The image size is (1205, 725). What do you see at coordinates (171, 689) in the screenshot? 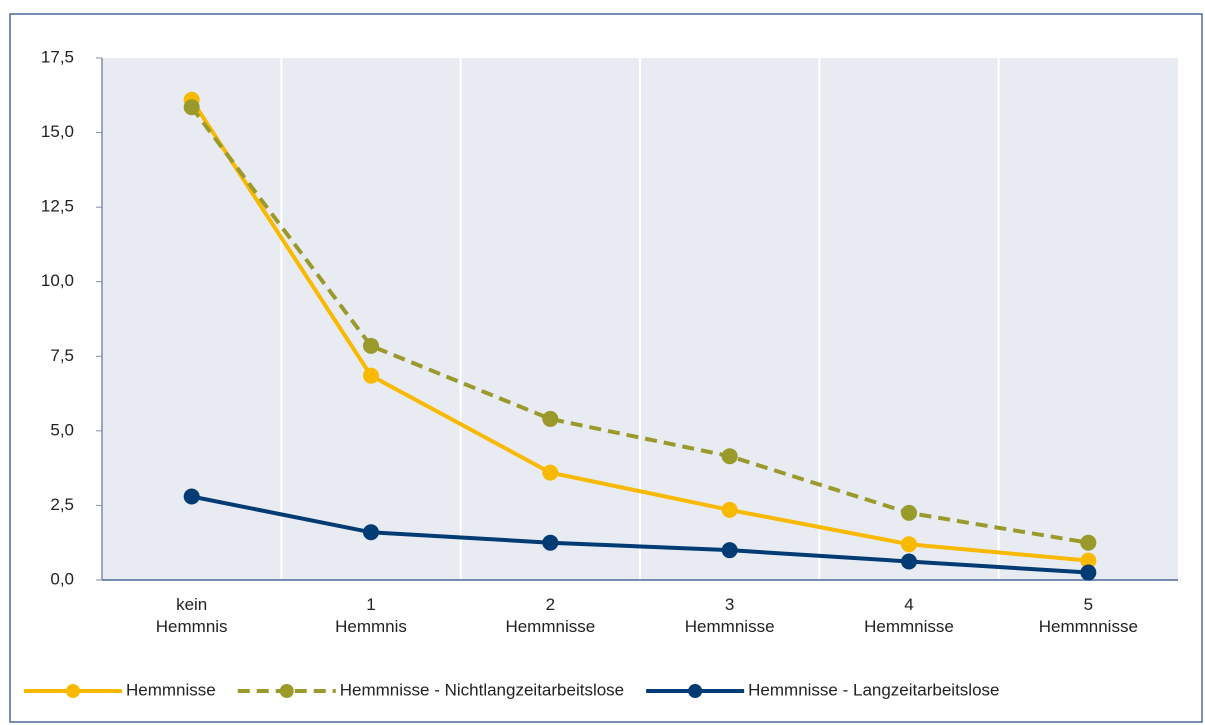
I see `legend-label: Hemmnisse` at bounding box center [171, 689].